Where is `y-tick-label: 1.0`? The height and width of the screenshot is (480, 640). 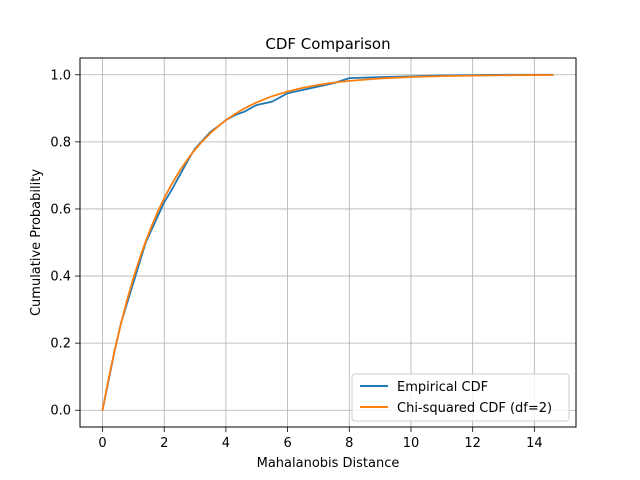 y-tick-label: 1.0 is located at coordinates (60, 75).